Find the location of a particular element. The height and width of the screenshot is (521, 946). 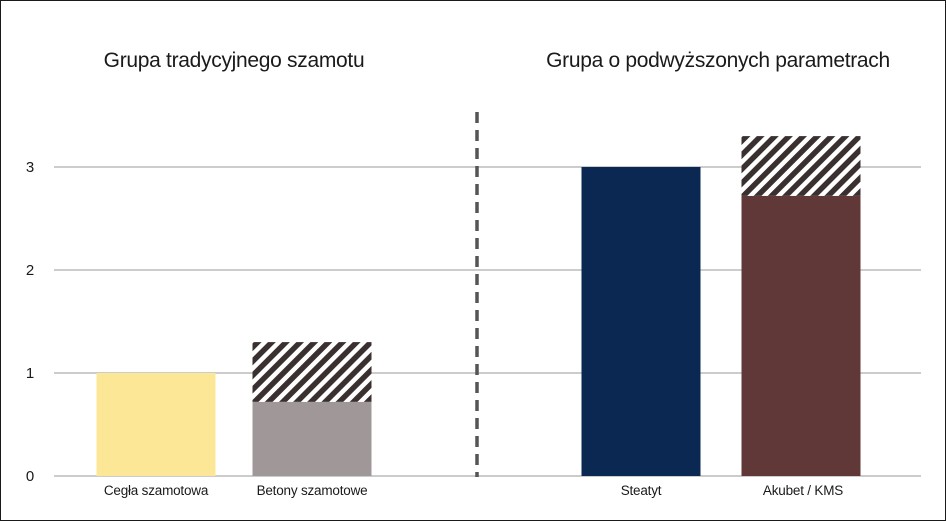

x-tick-label-steatyt: Steatyt is located at coordinates (641, 490).